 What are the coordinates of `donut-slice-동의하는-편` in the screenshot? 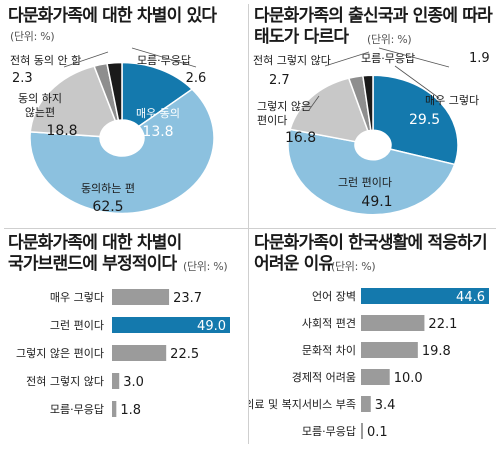 It's located at (122, 151).